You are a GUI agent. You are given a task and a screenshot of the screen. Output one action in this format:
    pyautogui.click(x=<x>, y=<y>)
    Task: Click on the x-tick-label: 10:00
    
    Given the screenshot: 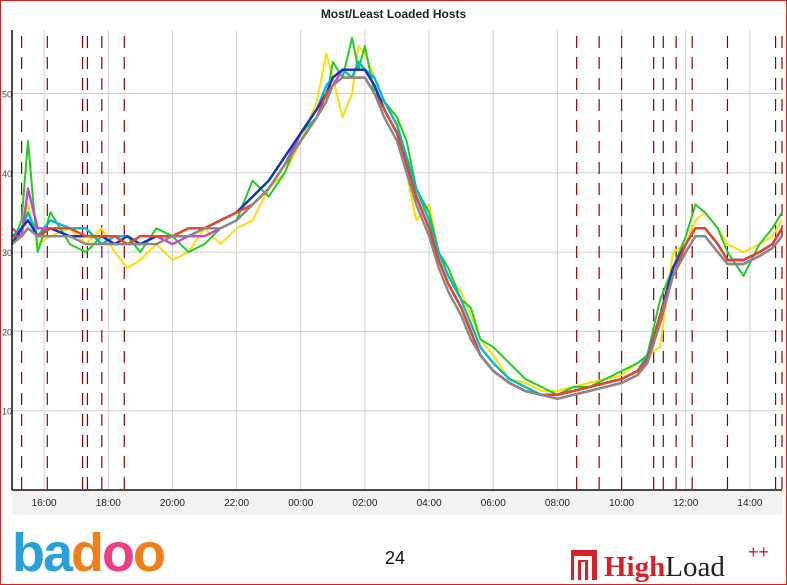 What is the action you would take?
    pyautogui.click(x=621, y=503)
    